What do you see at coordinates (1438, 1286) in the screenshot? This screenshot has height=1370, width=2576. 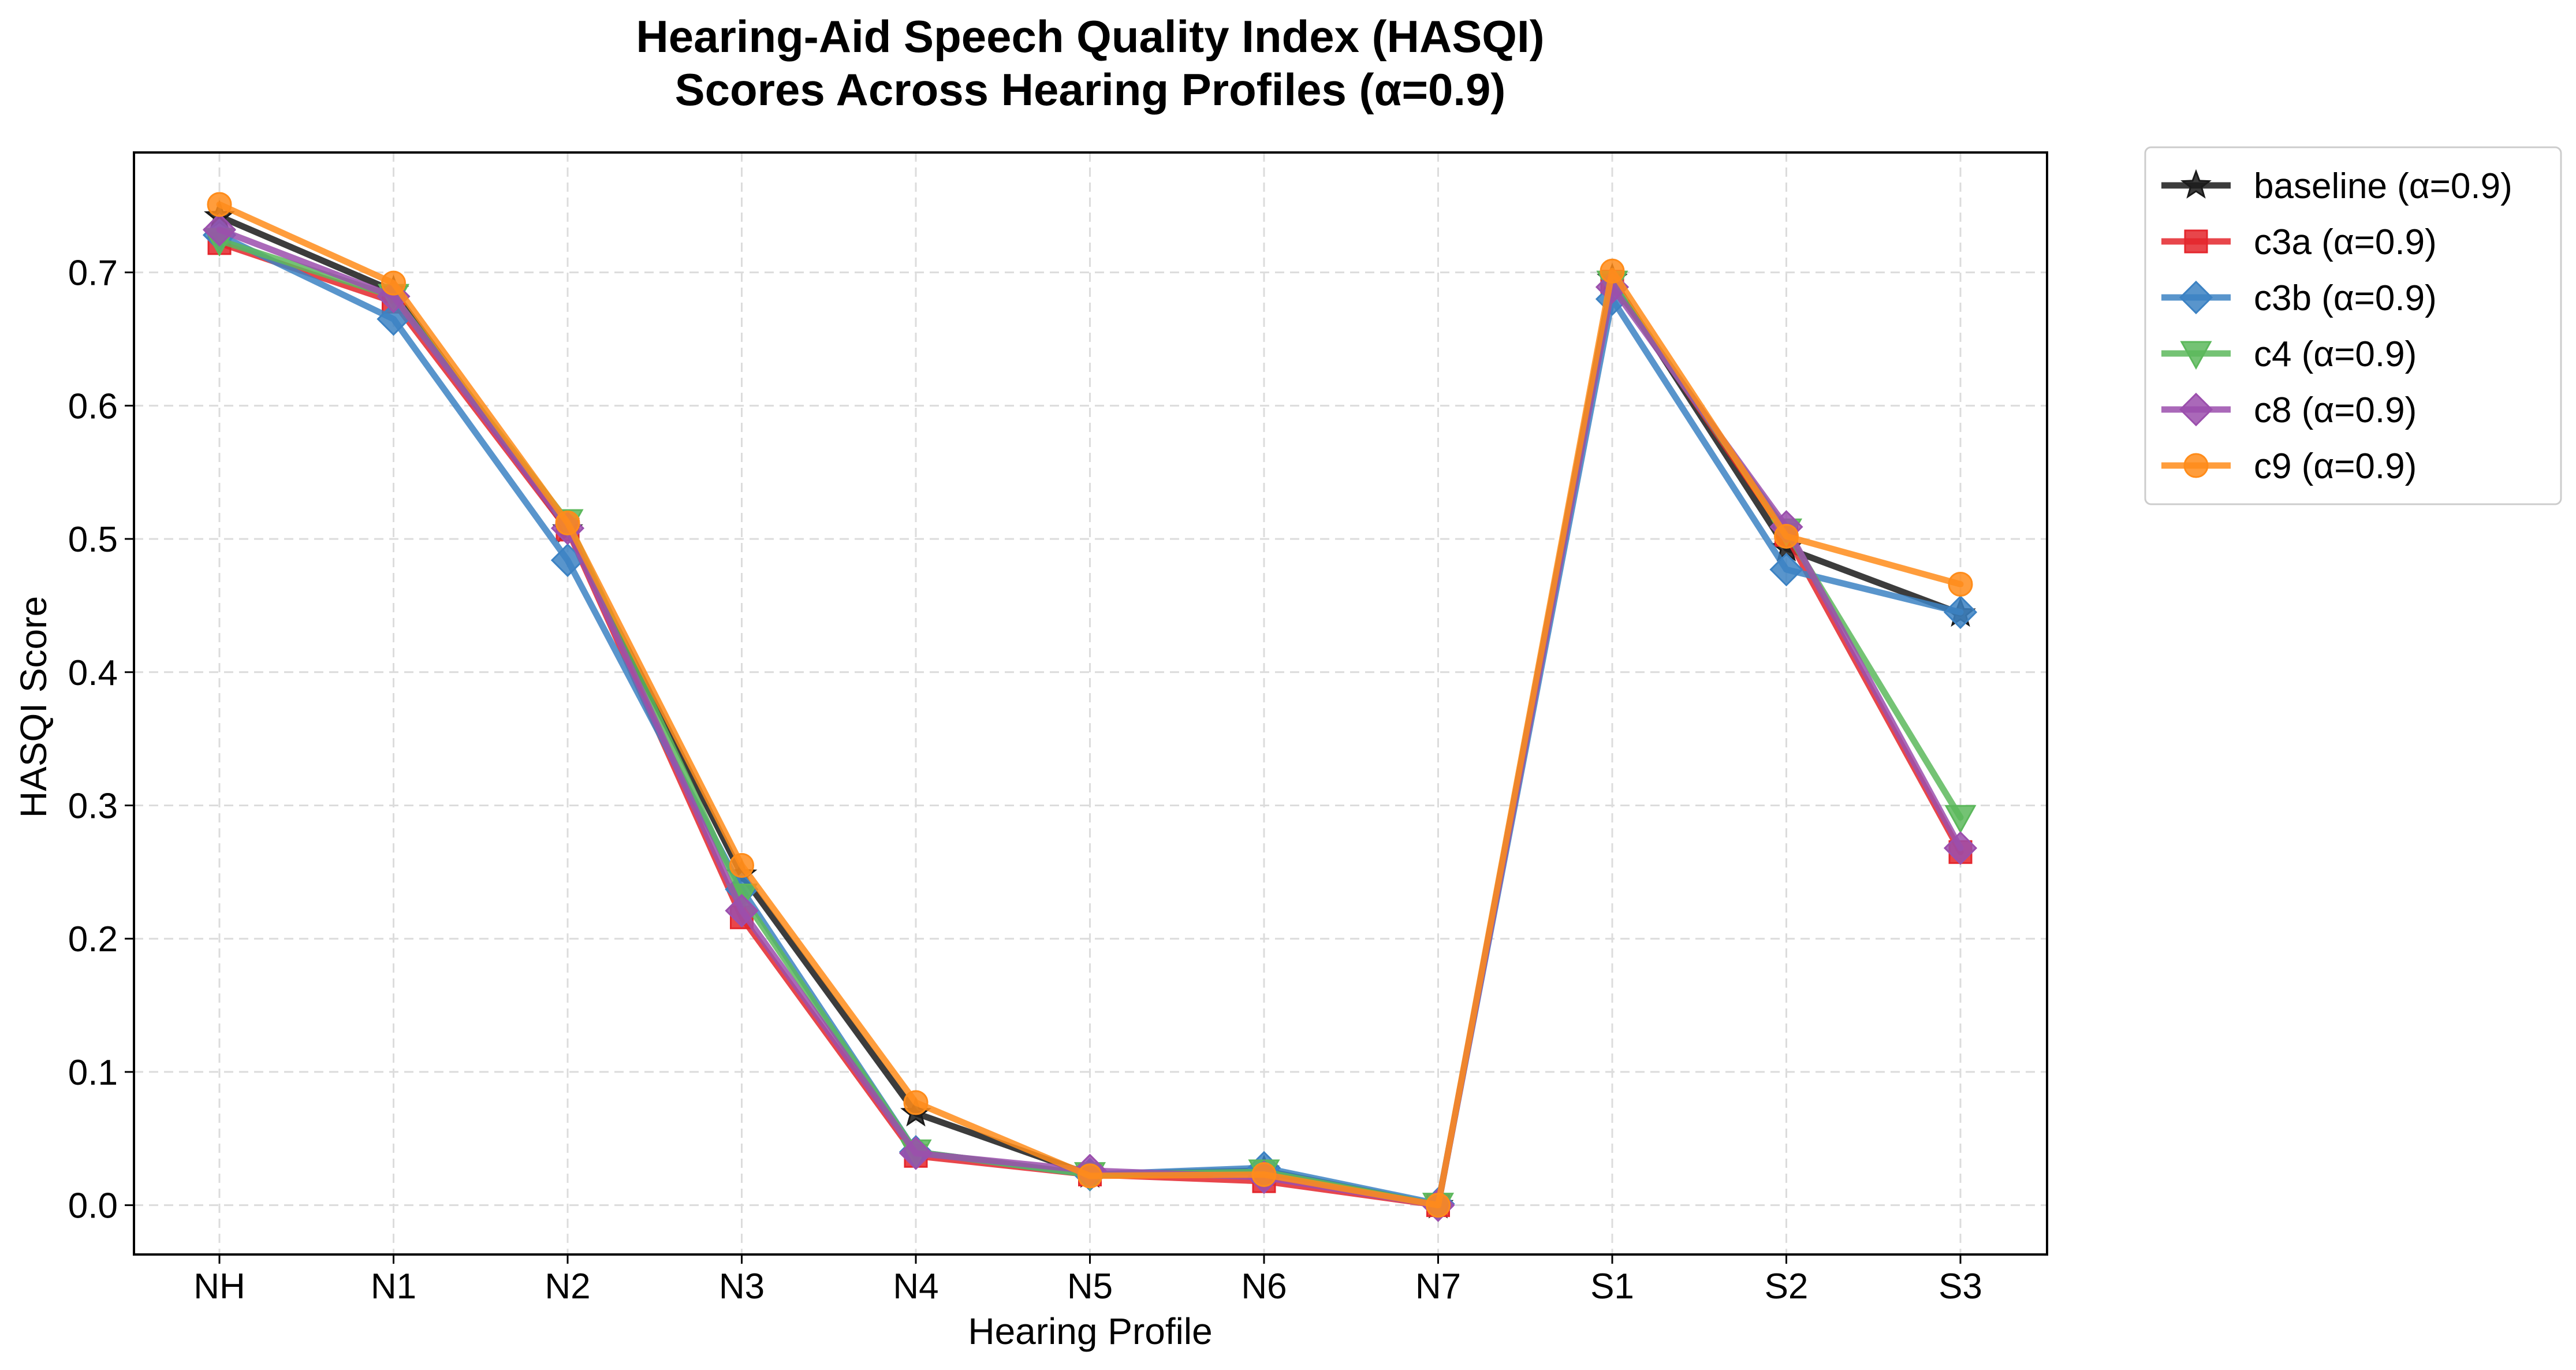 I see `x-tick-label: N7` at bounding box center [1438, 1286].